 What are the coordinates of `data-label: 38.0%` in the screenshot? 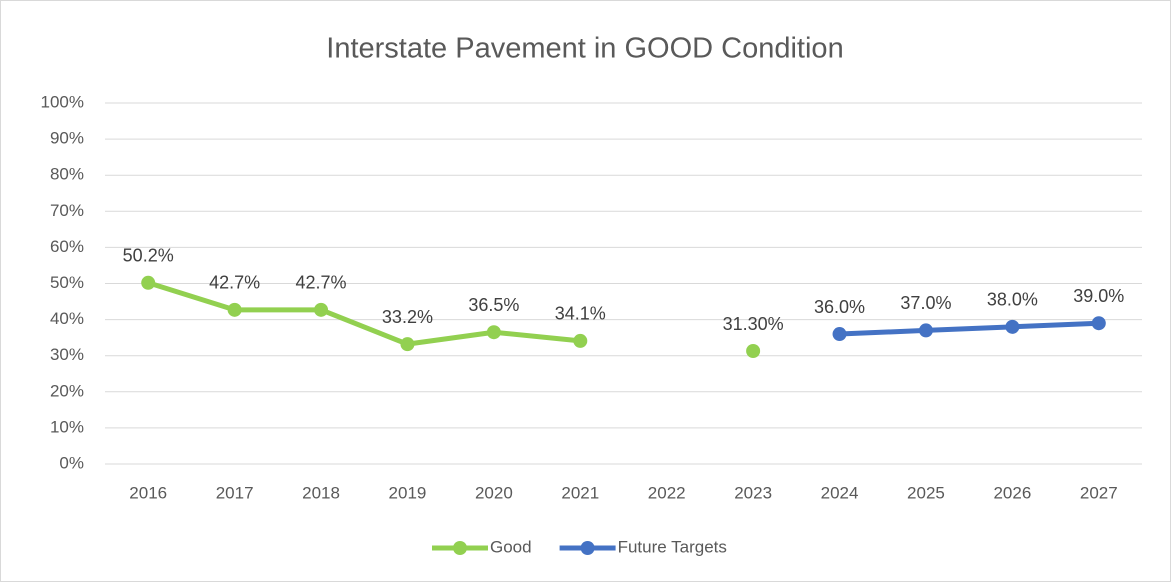 It's located at (1012, 300).